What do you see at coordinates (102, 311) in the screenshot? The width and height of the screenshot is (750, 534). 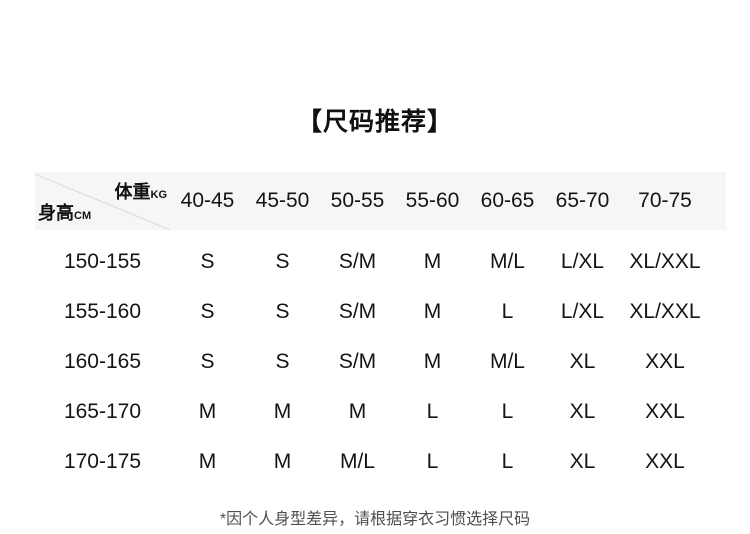 I see `height-row-label: 155-160` at bounding box center [102, 311].